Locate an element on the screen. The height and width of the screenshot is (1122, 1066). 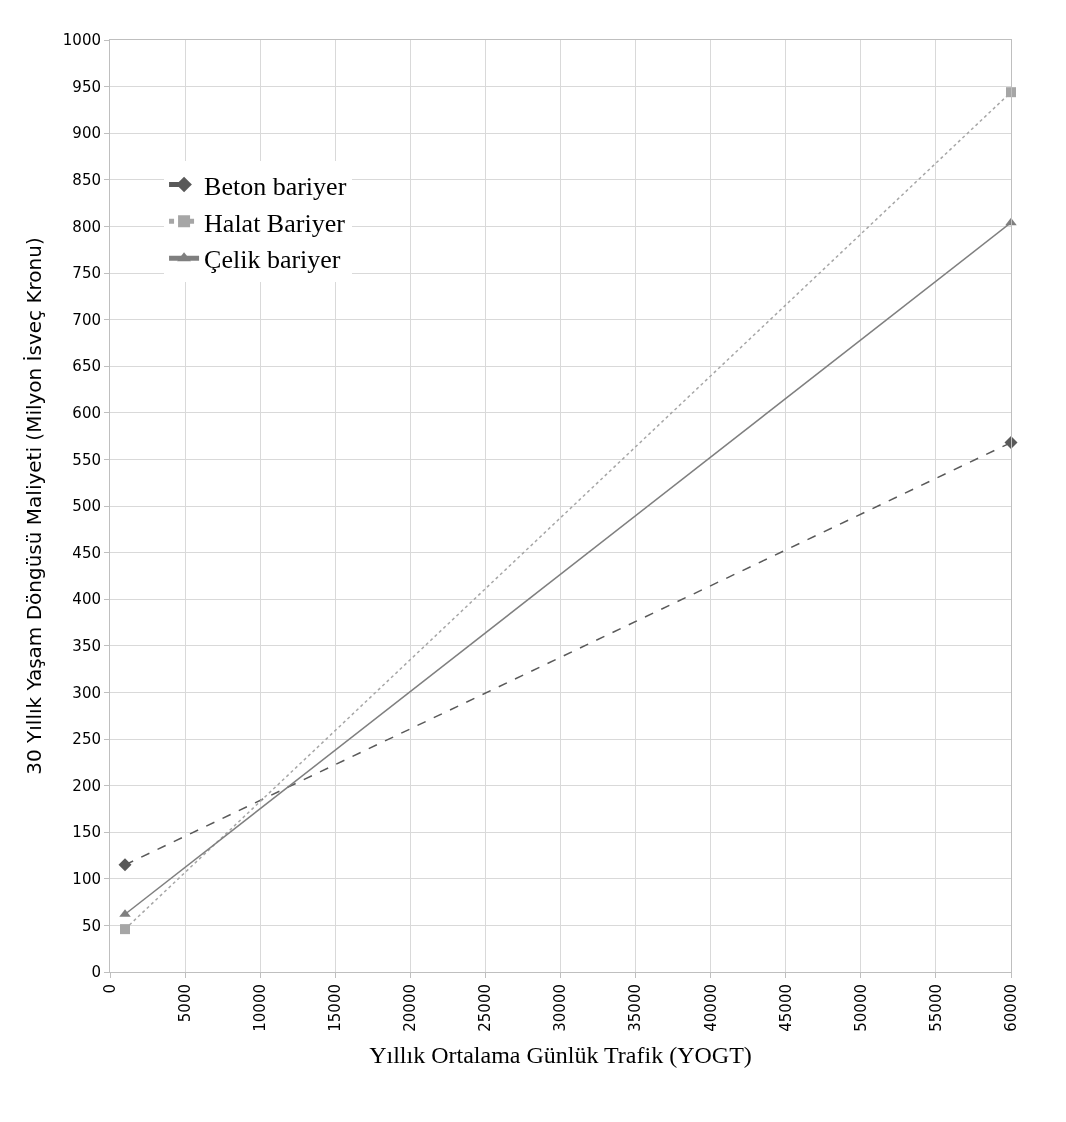
x-tick-label: 55000 is located at coordinates (935, 1008).